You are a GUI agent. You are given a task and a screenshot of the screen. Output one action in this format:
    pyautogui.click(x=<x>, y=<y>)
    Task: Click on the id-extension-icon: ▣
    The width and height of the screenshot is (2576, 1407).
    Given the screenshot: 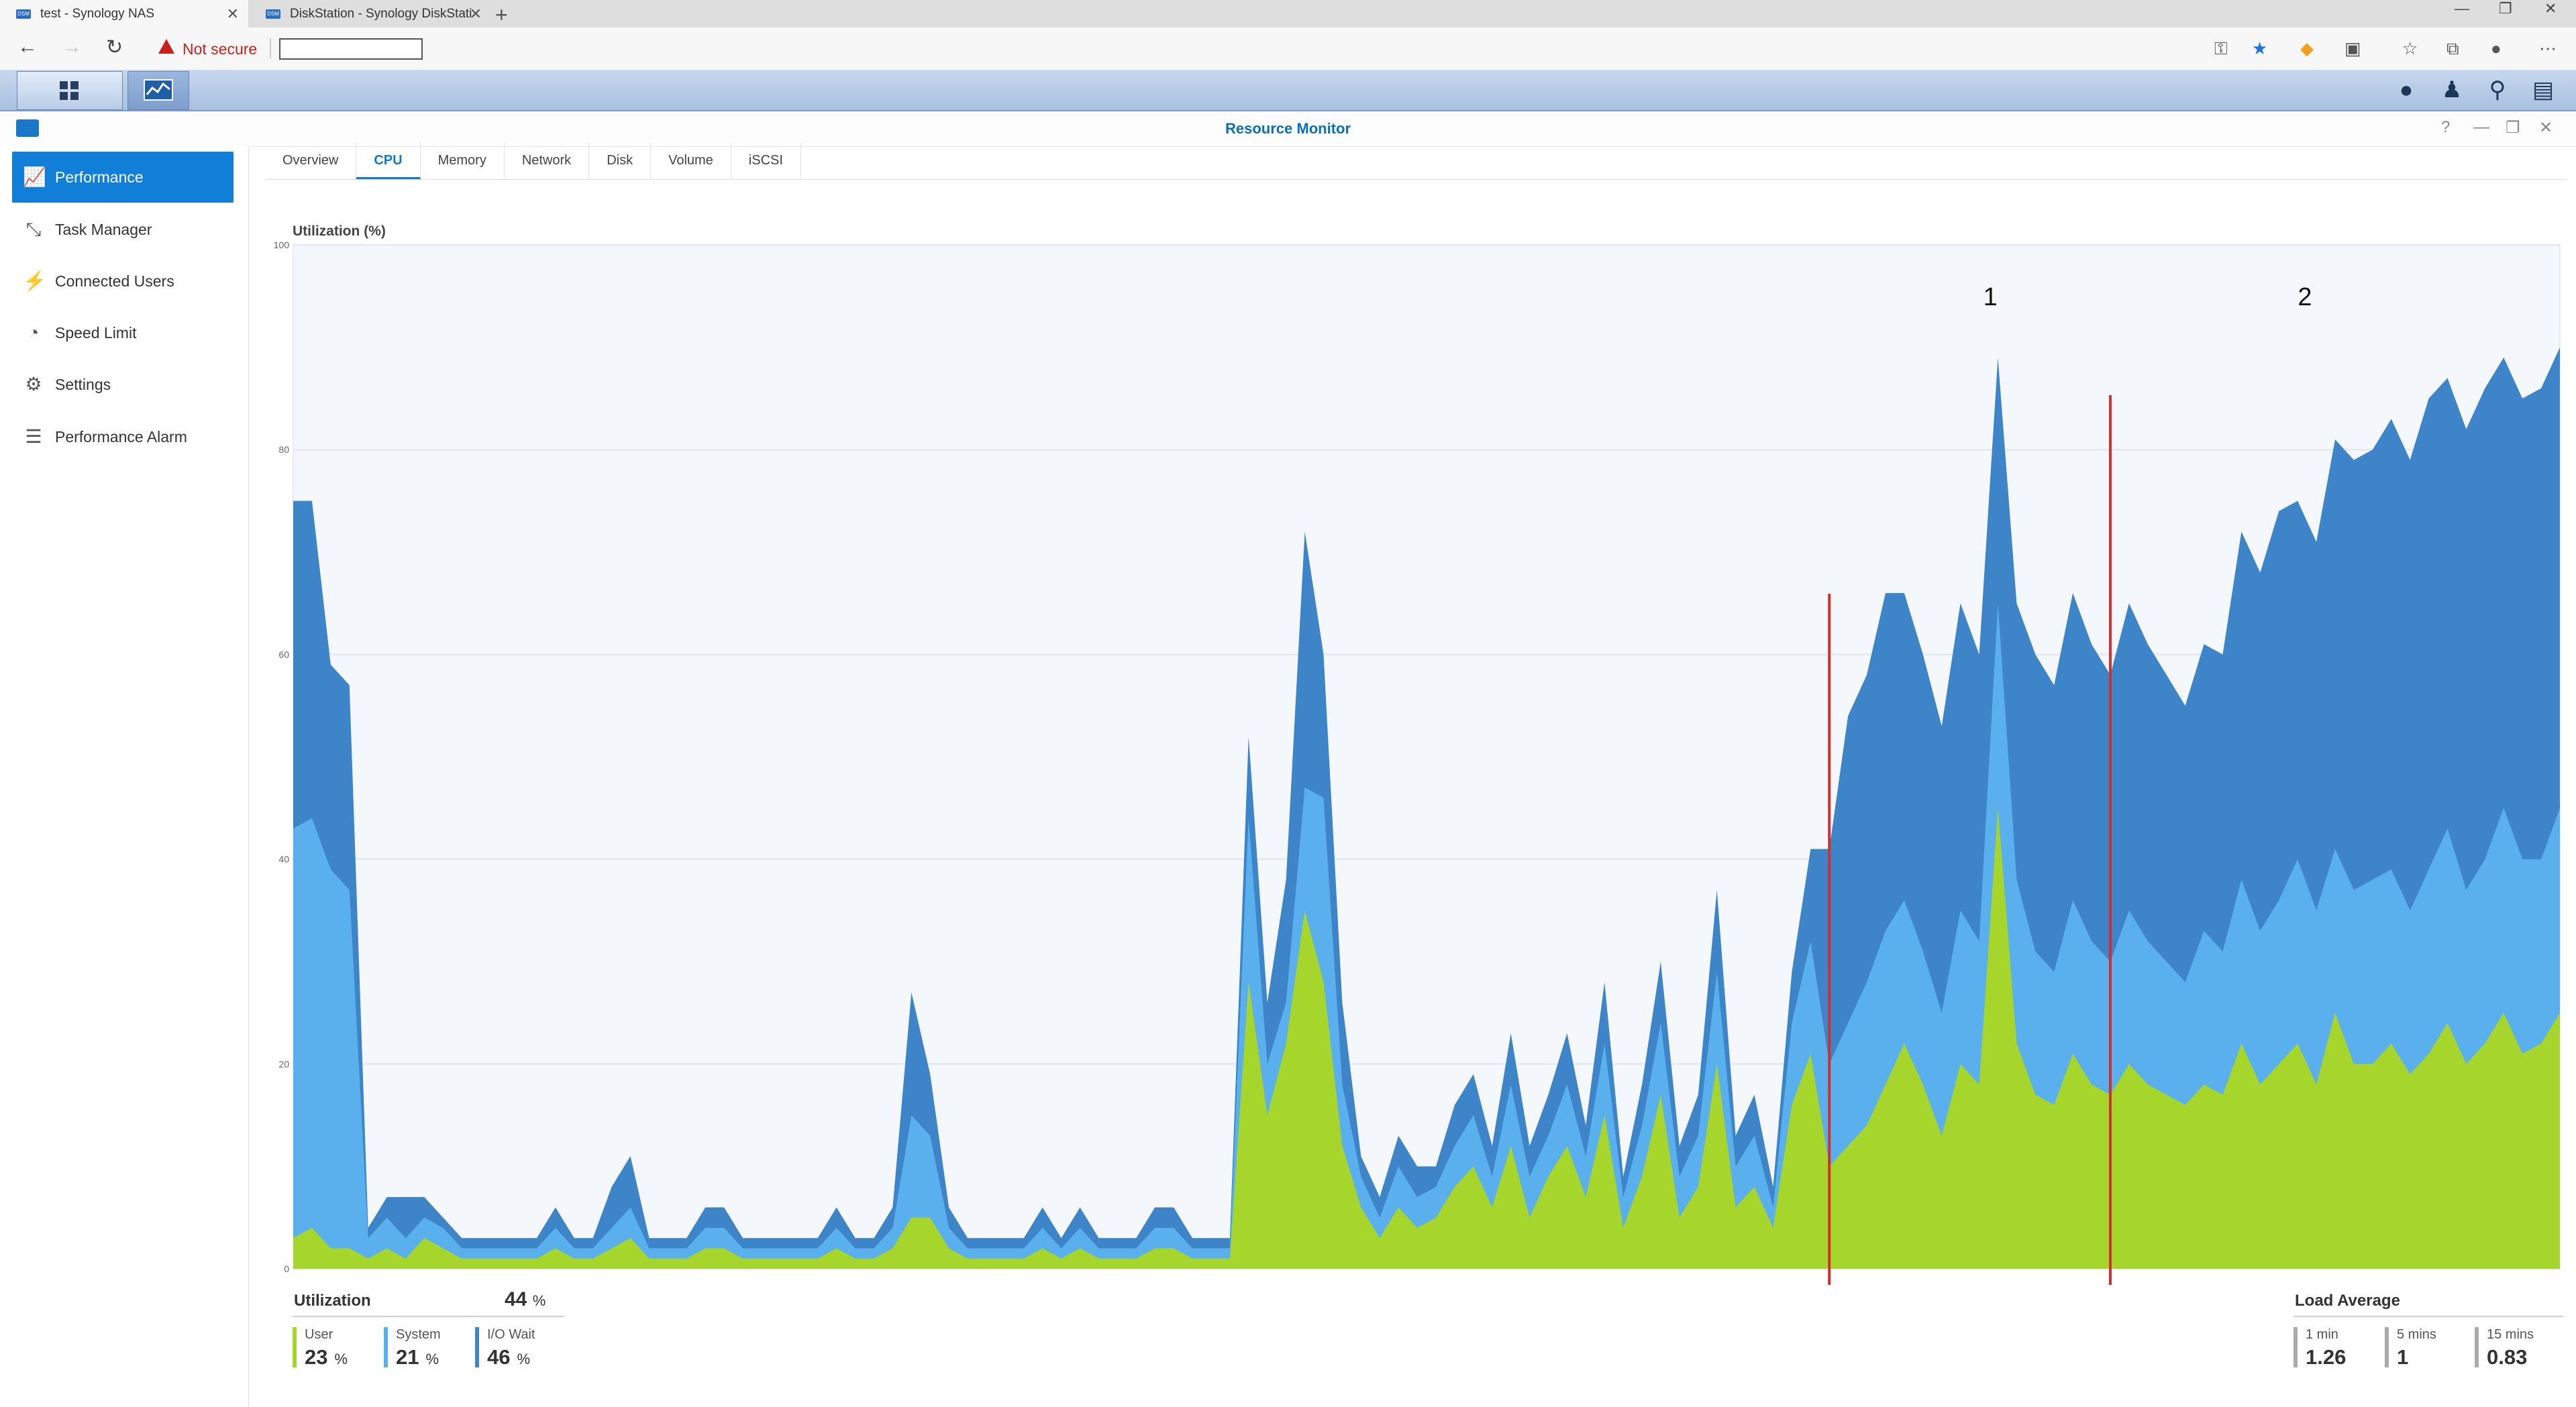 What is the action you would take?
    pyautogui.click(x=2353, y=48)
    